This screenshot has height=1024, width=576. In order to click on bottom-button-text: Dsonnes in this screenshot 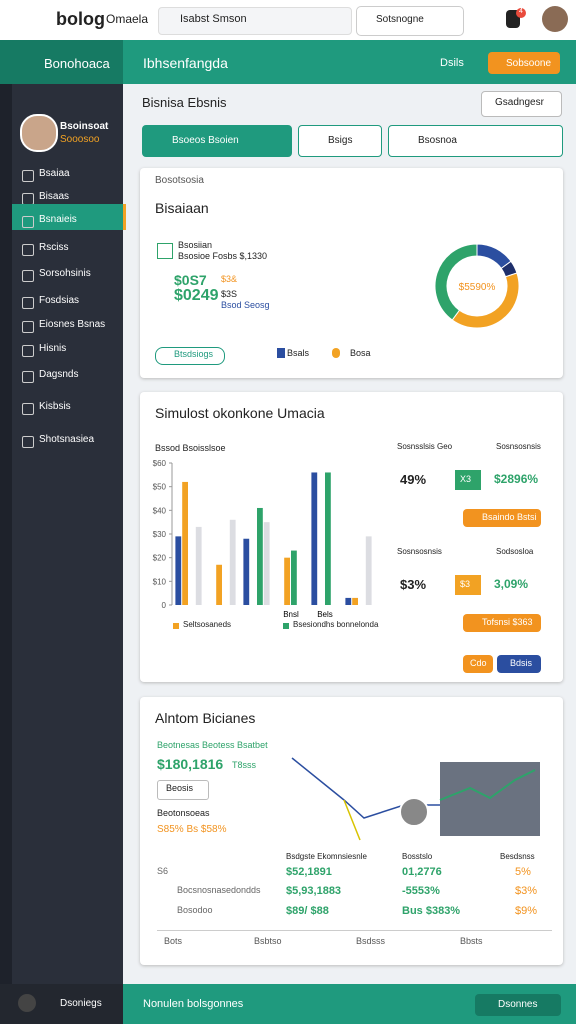, I will do `click(518, 1004)`.